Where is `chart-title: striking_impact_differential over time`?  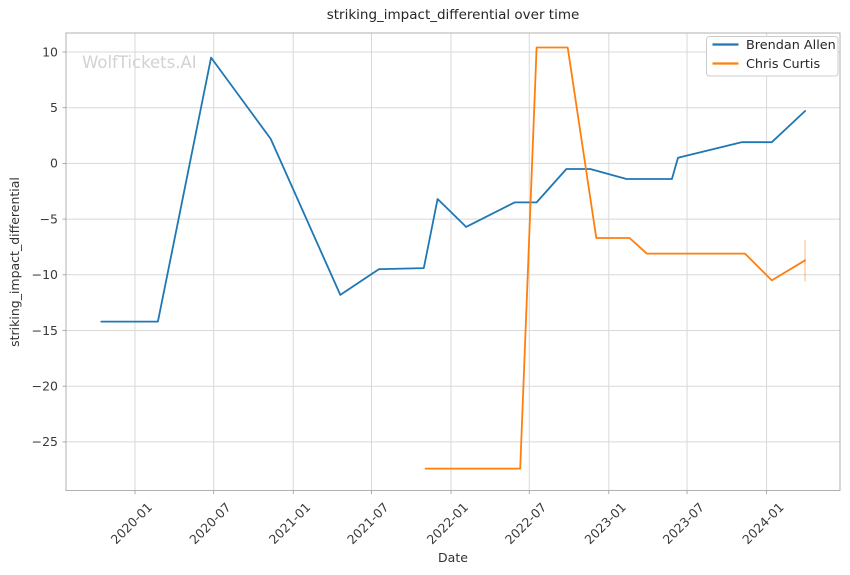 chart-title: striking_impact_differential over time is located at coordinates (453, 15).